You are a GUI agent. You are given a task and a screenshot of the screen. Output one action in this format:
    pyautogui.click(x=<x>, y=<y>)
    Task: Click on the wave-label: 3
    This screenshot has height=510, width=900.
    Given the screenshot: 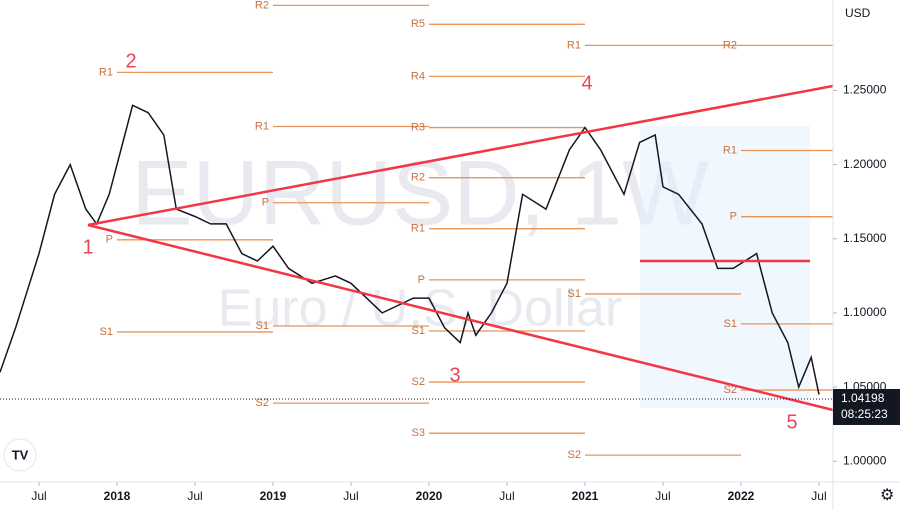 What is the action you would take?
    pyautogui.click(x=454, y=375)
    